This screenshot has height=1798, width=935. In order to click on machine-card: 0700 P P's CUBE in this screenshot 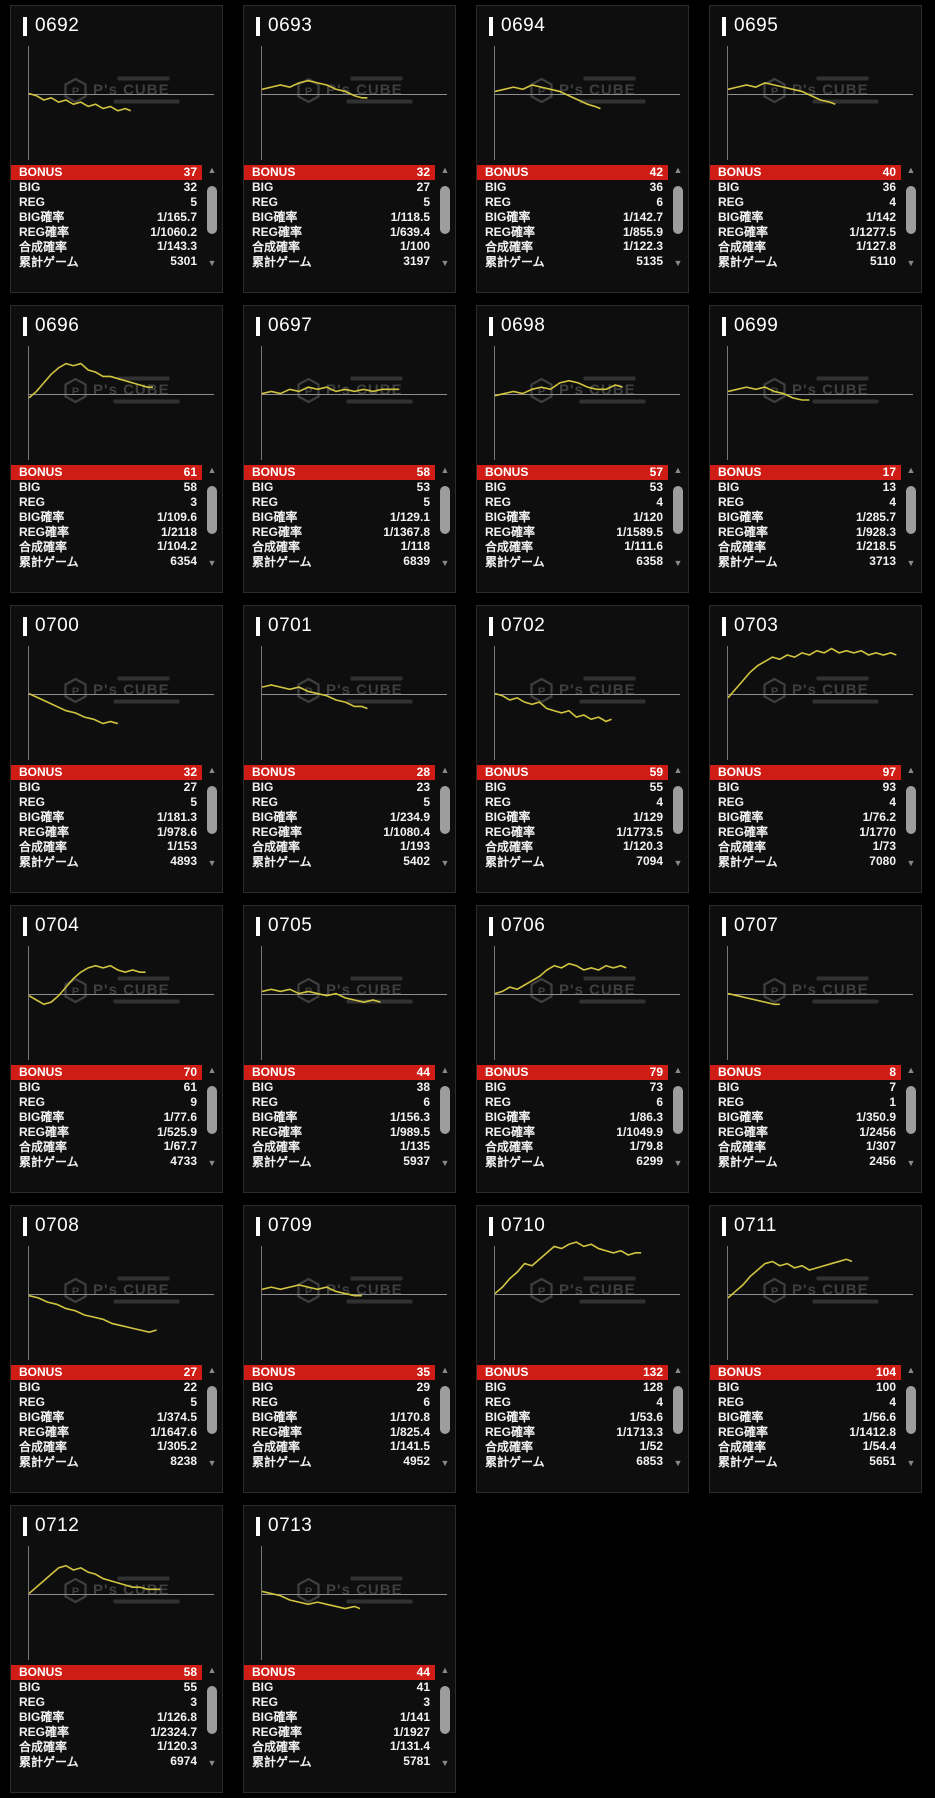, I will do `click(116, 749)`.